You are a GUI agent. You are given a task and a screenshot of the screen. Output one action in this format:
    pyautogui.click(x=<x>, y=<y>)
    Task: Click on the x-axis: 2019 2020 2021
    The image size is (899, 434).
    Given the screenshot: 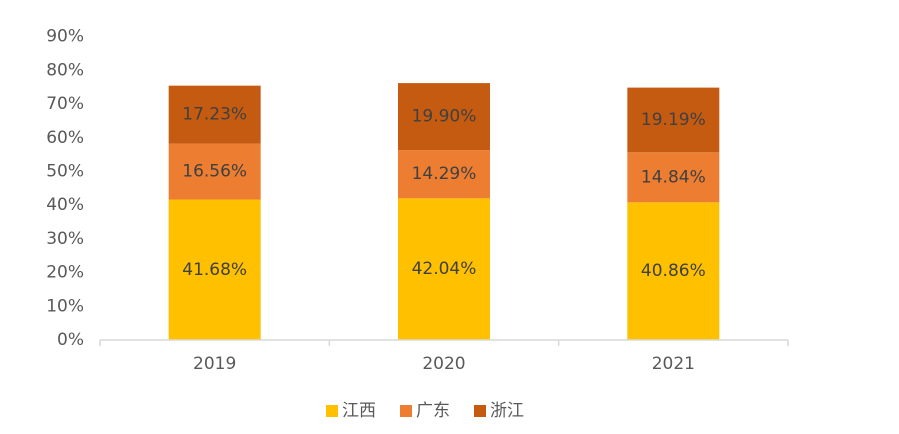 What is the action you would take?
    pyautogui.click(x=444, y=356)
    